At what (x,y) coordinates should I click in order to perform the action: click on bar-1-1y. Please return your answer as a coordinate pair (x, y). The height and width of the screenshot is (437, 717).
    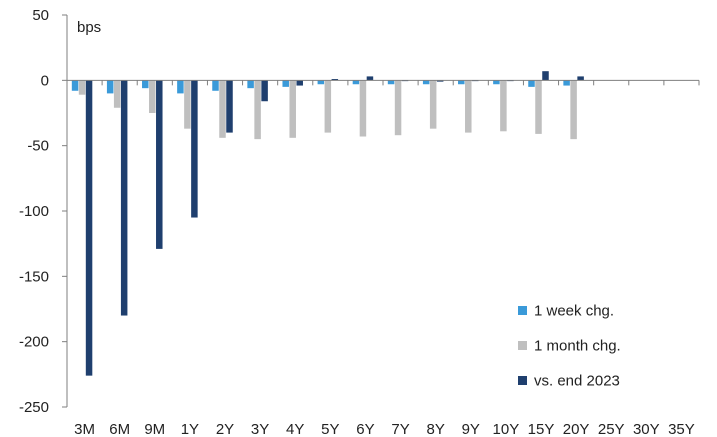
    Looking at the image, I should click on (187, 104).